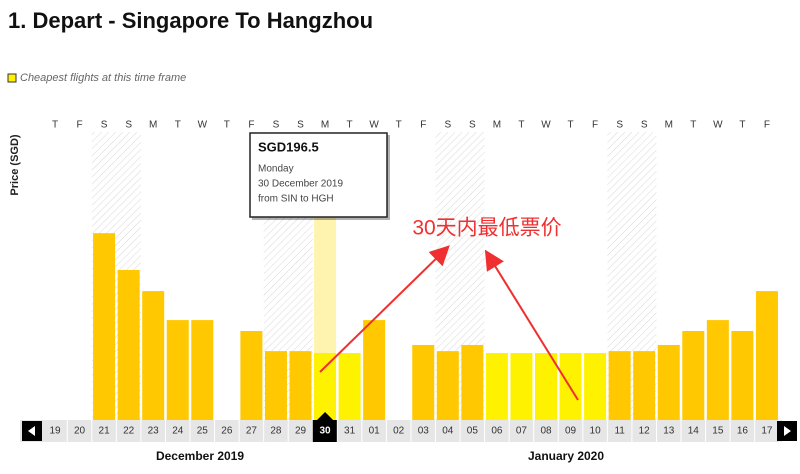 The image size is (800, 474). I want to click on x-tick-label: 10, so click(596, 431).